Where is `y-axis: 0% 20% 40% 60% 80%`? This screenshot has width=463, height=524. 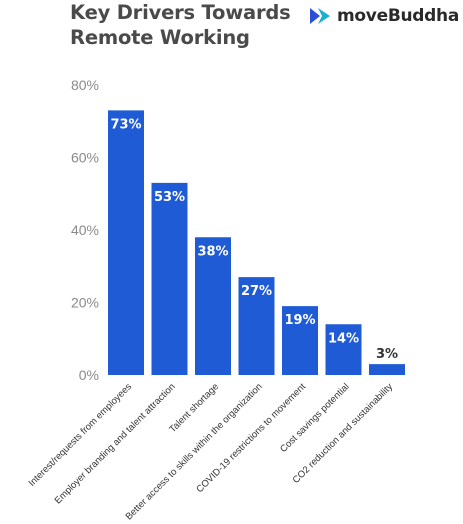
y-axis: 0% 20% 40% 60% 80% is located at coordinates (85, 230).